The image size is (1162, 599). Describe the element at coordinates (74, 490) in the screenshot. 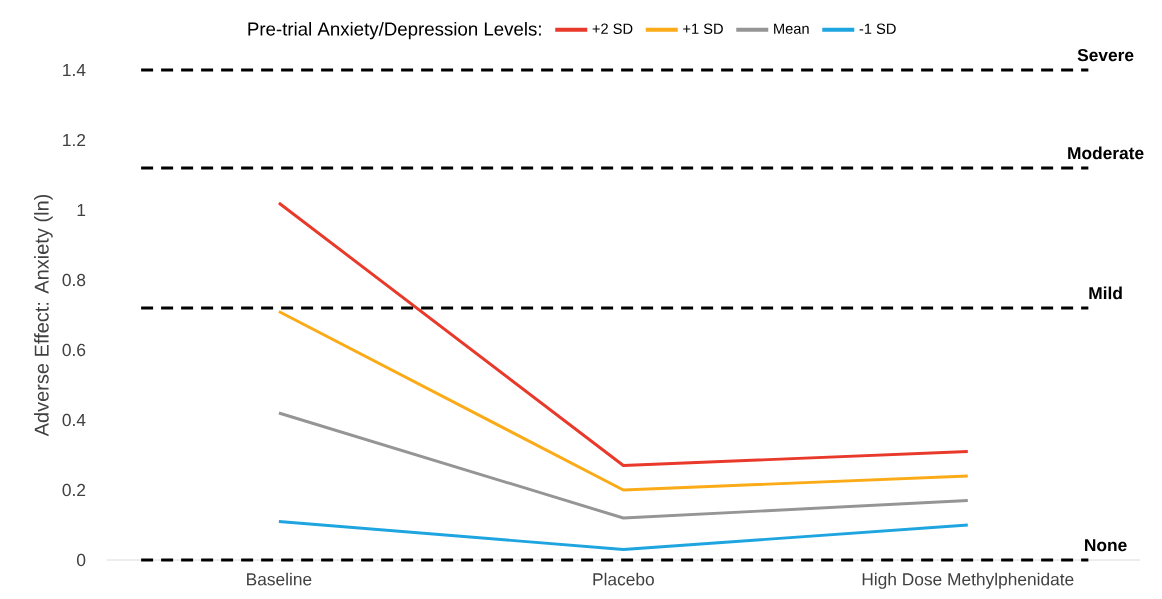

I see `y-tick-label: 0.2` at that location.